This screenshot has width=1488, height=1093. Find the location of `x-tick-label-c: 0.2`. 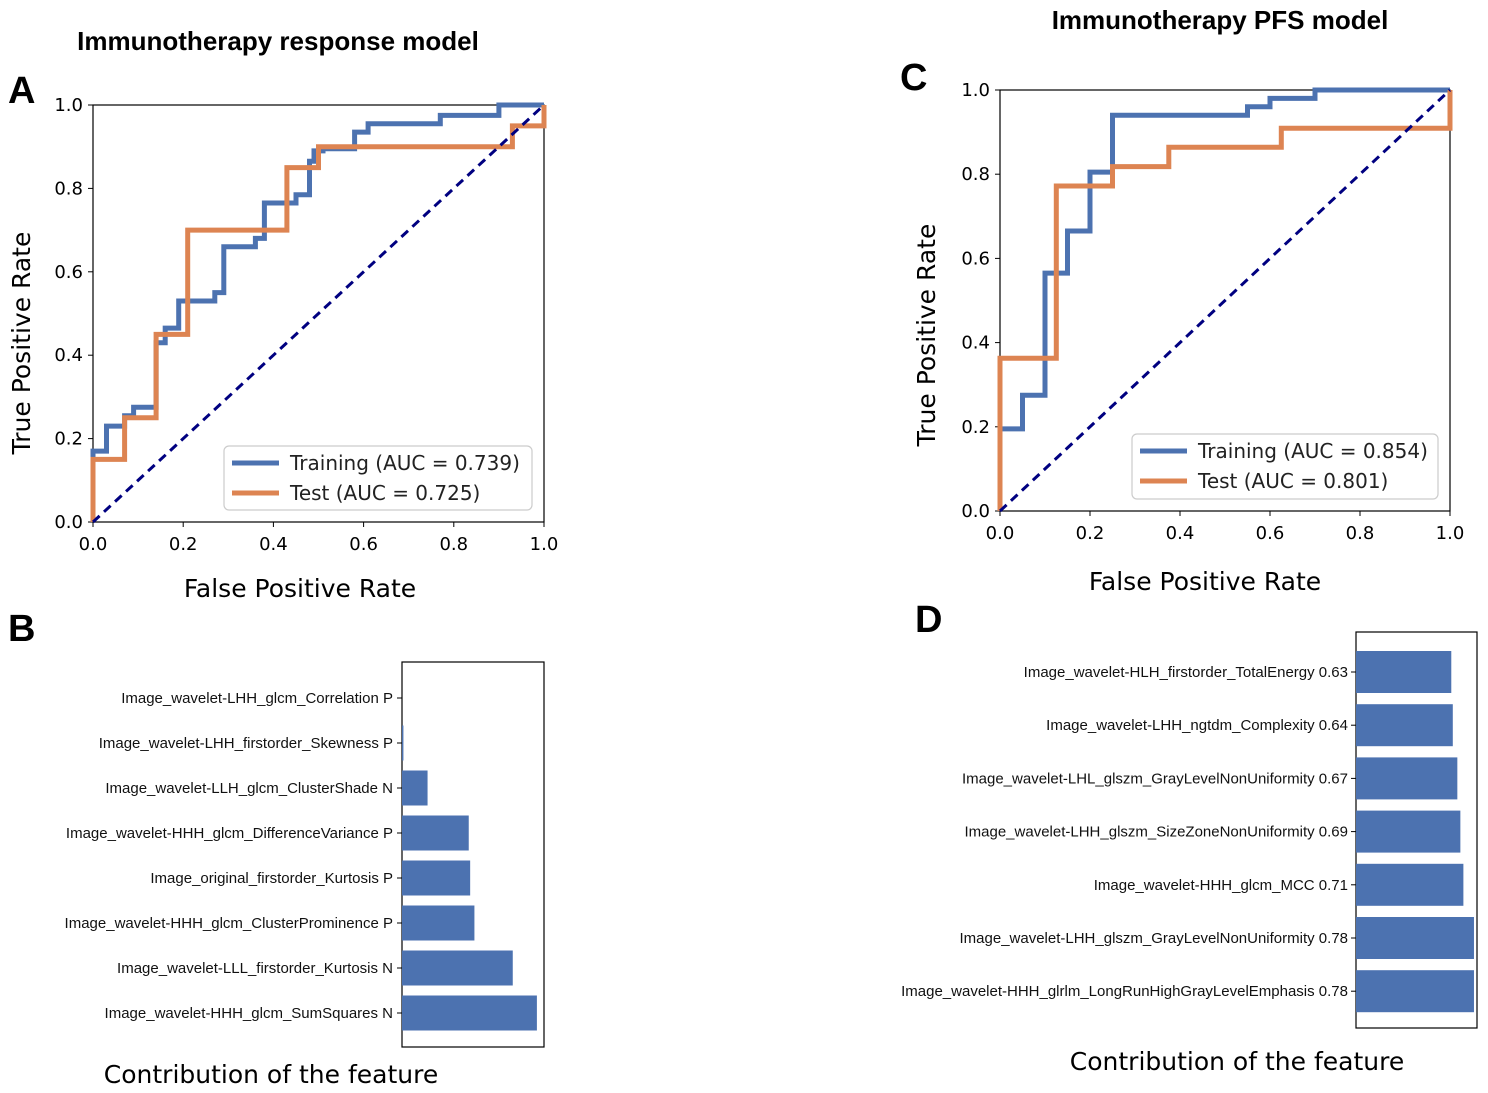

x-tick-label-c: 0.2 is located at coordinates (1090, 533).